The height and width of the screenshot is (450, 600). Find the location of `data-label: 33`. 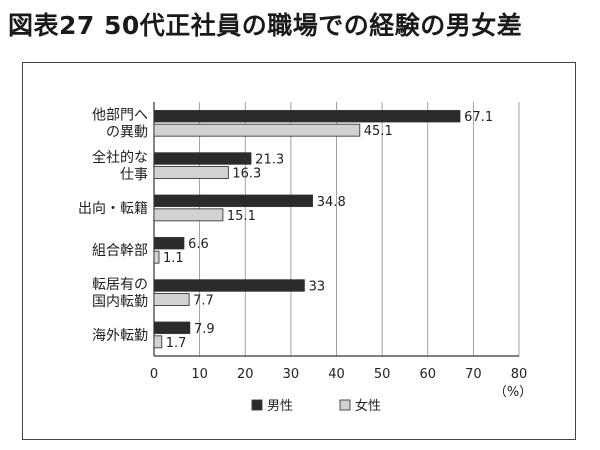

data-label: 33 is located at coordinates (317, 287).